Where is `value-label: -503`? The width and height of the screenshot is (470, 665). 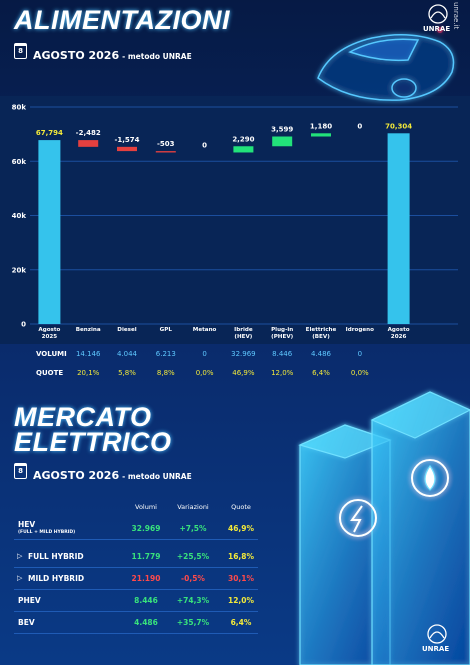 value-label: -503 is located at coordinates (166, 144).